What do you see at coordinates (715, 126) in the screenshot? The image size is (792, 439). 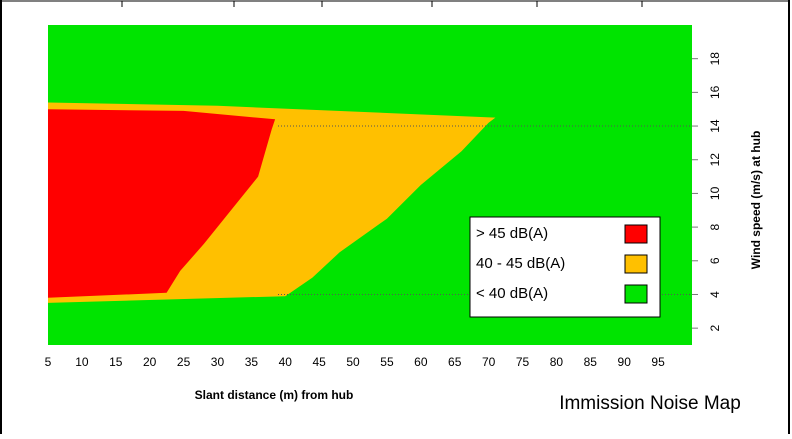 I see `y-tick-label: 14` at bounding box center [715, 126].